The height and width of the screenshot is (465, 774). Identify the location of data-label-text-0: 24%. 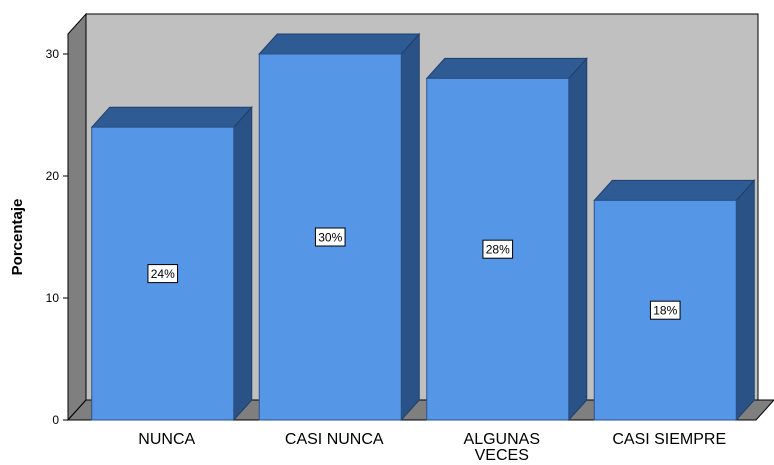
(163, 274).